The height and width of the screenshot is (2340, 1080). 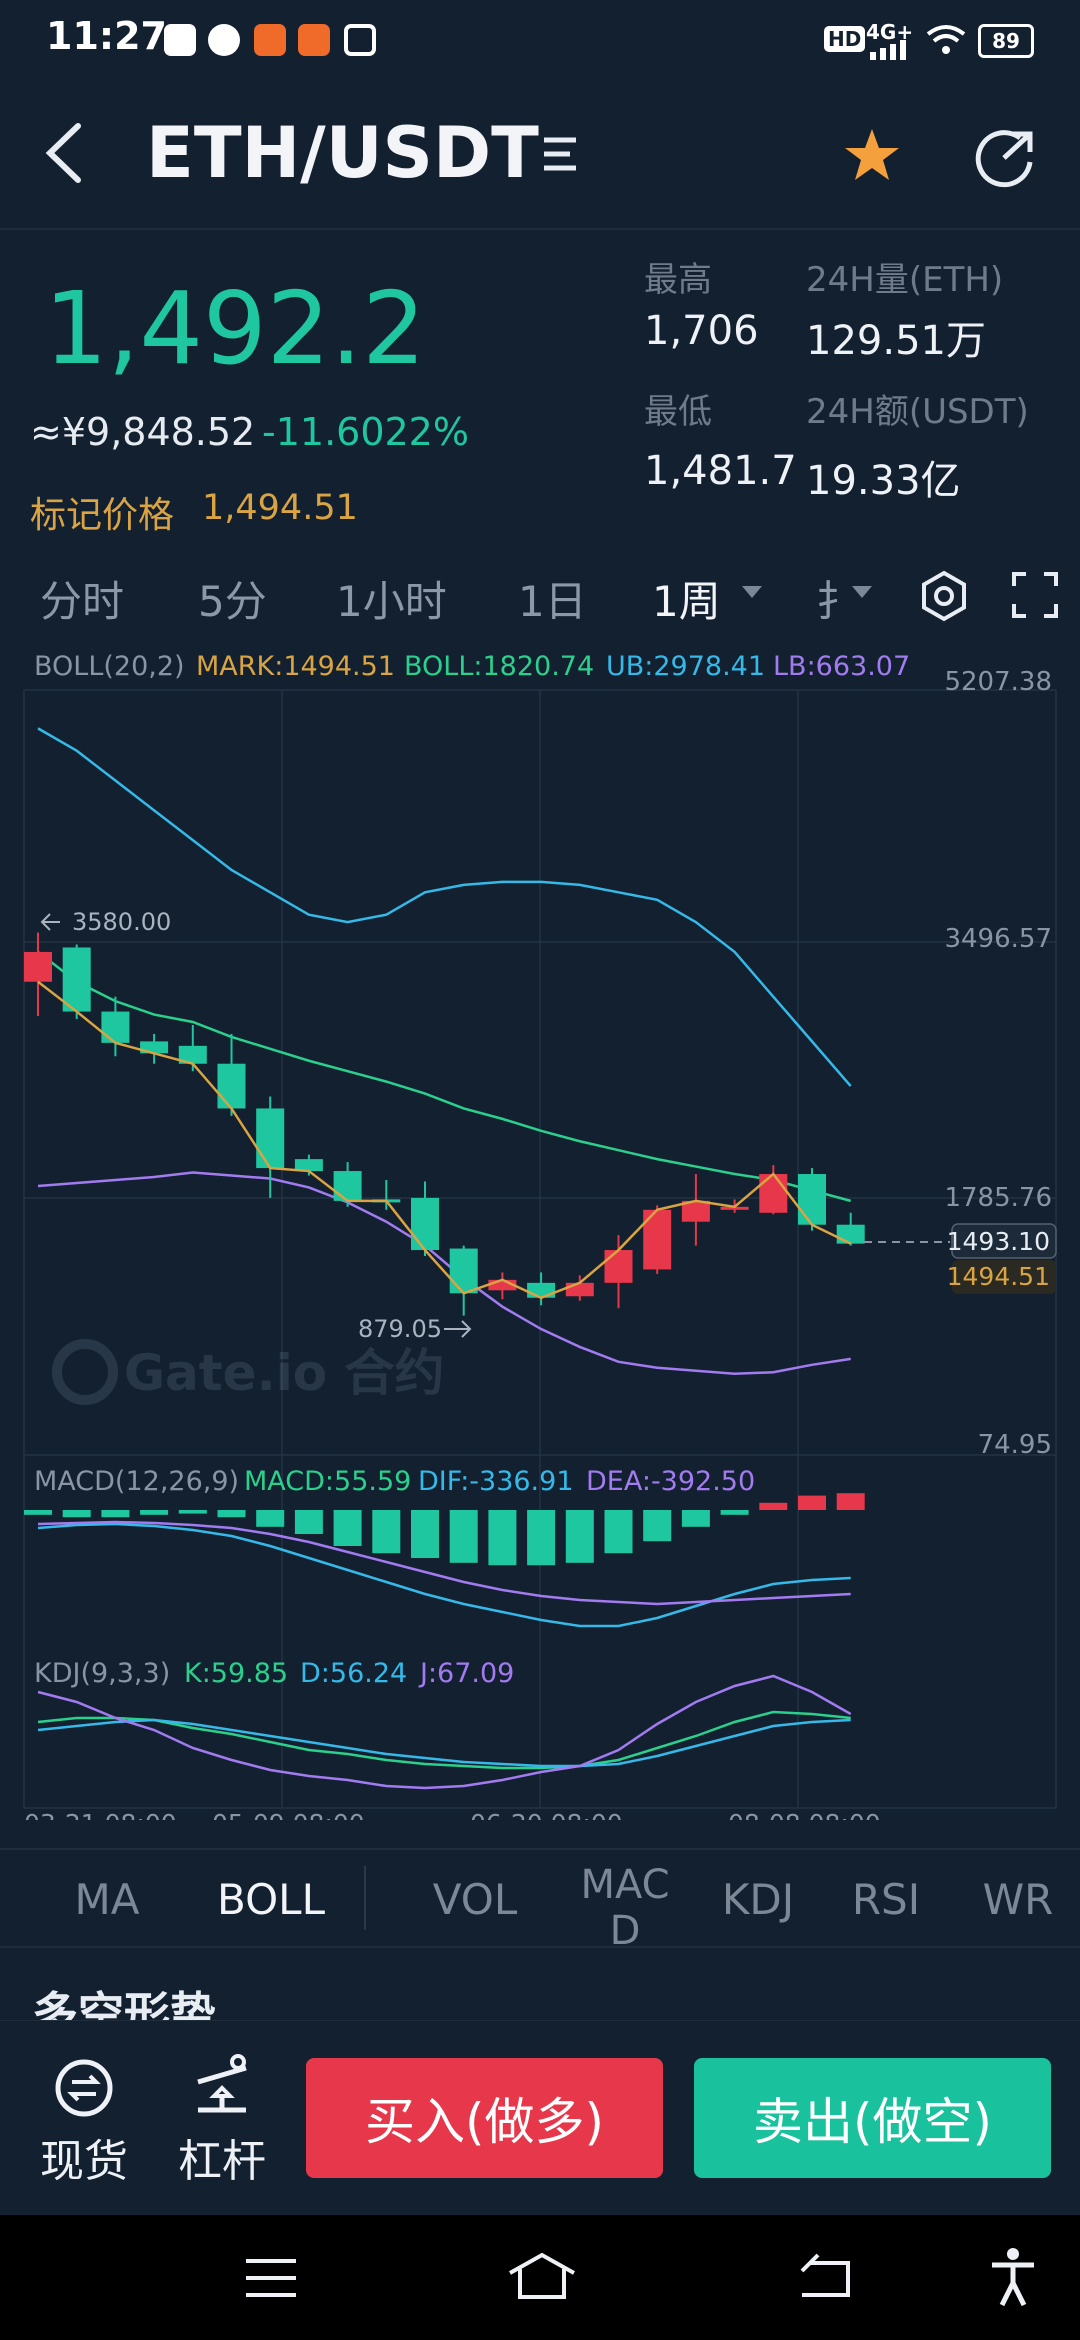 What do you see at coordinates (391, 601) in the screenshot?
I see `tab-1hour: 1小时` at bounding box center [391, 601].